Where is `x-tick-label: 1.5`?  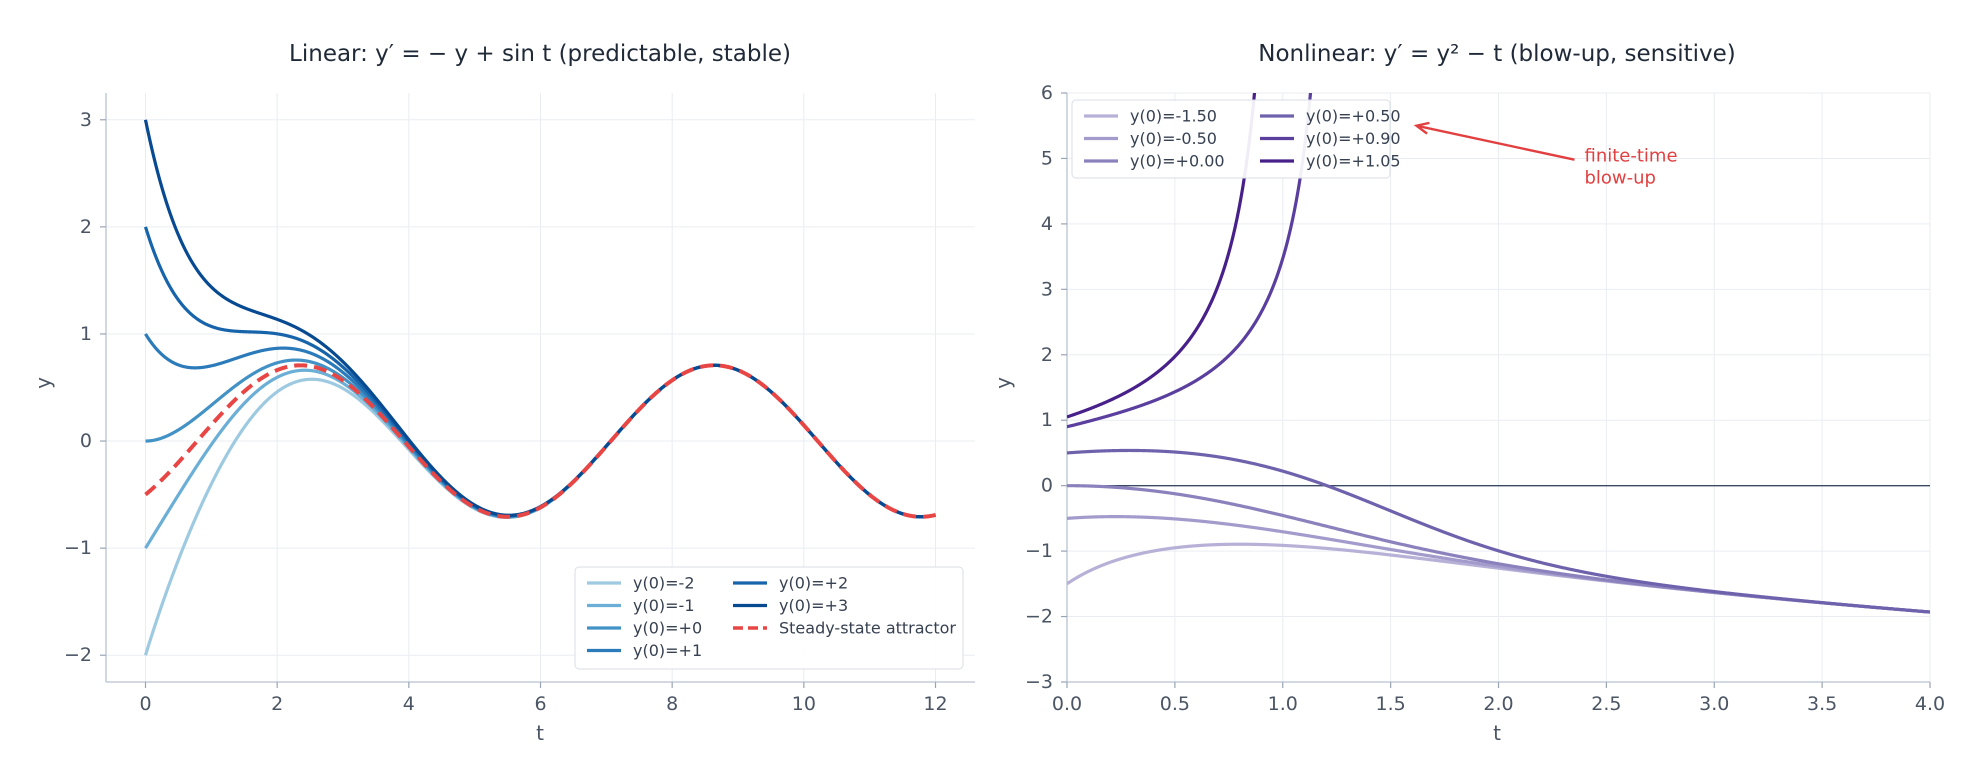
x-tick-label: 1.5 is located at coordinates (1391, 704).